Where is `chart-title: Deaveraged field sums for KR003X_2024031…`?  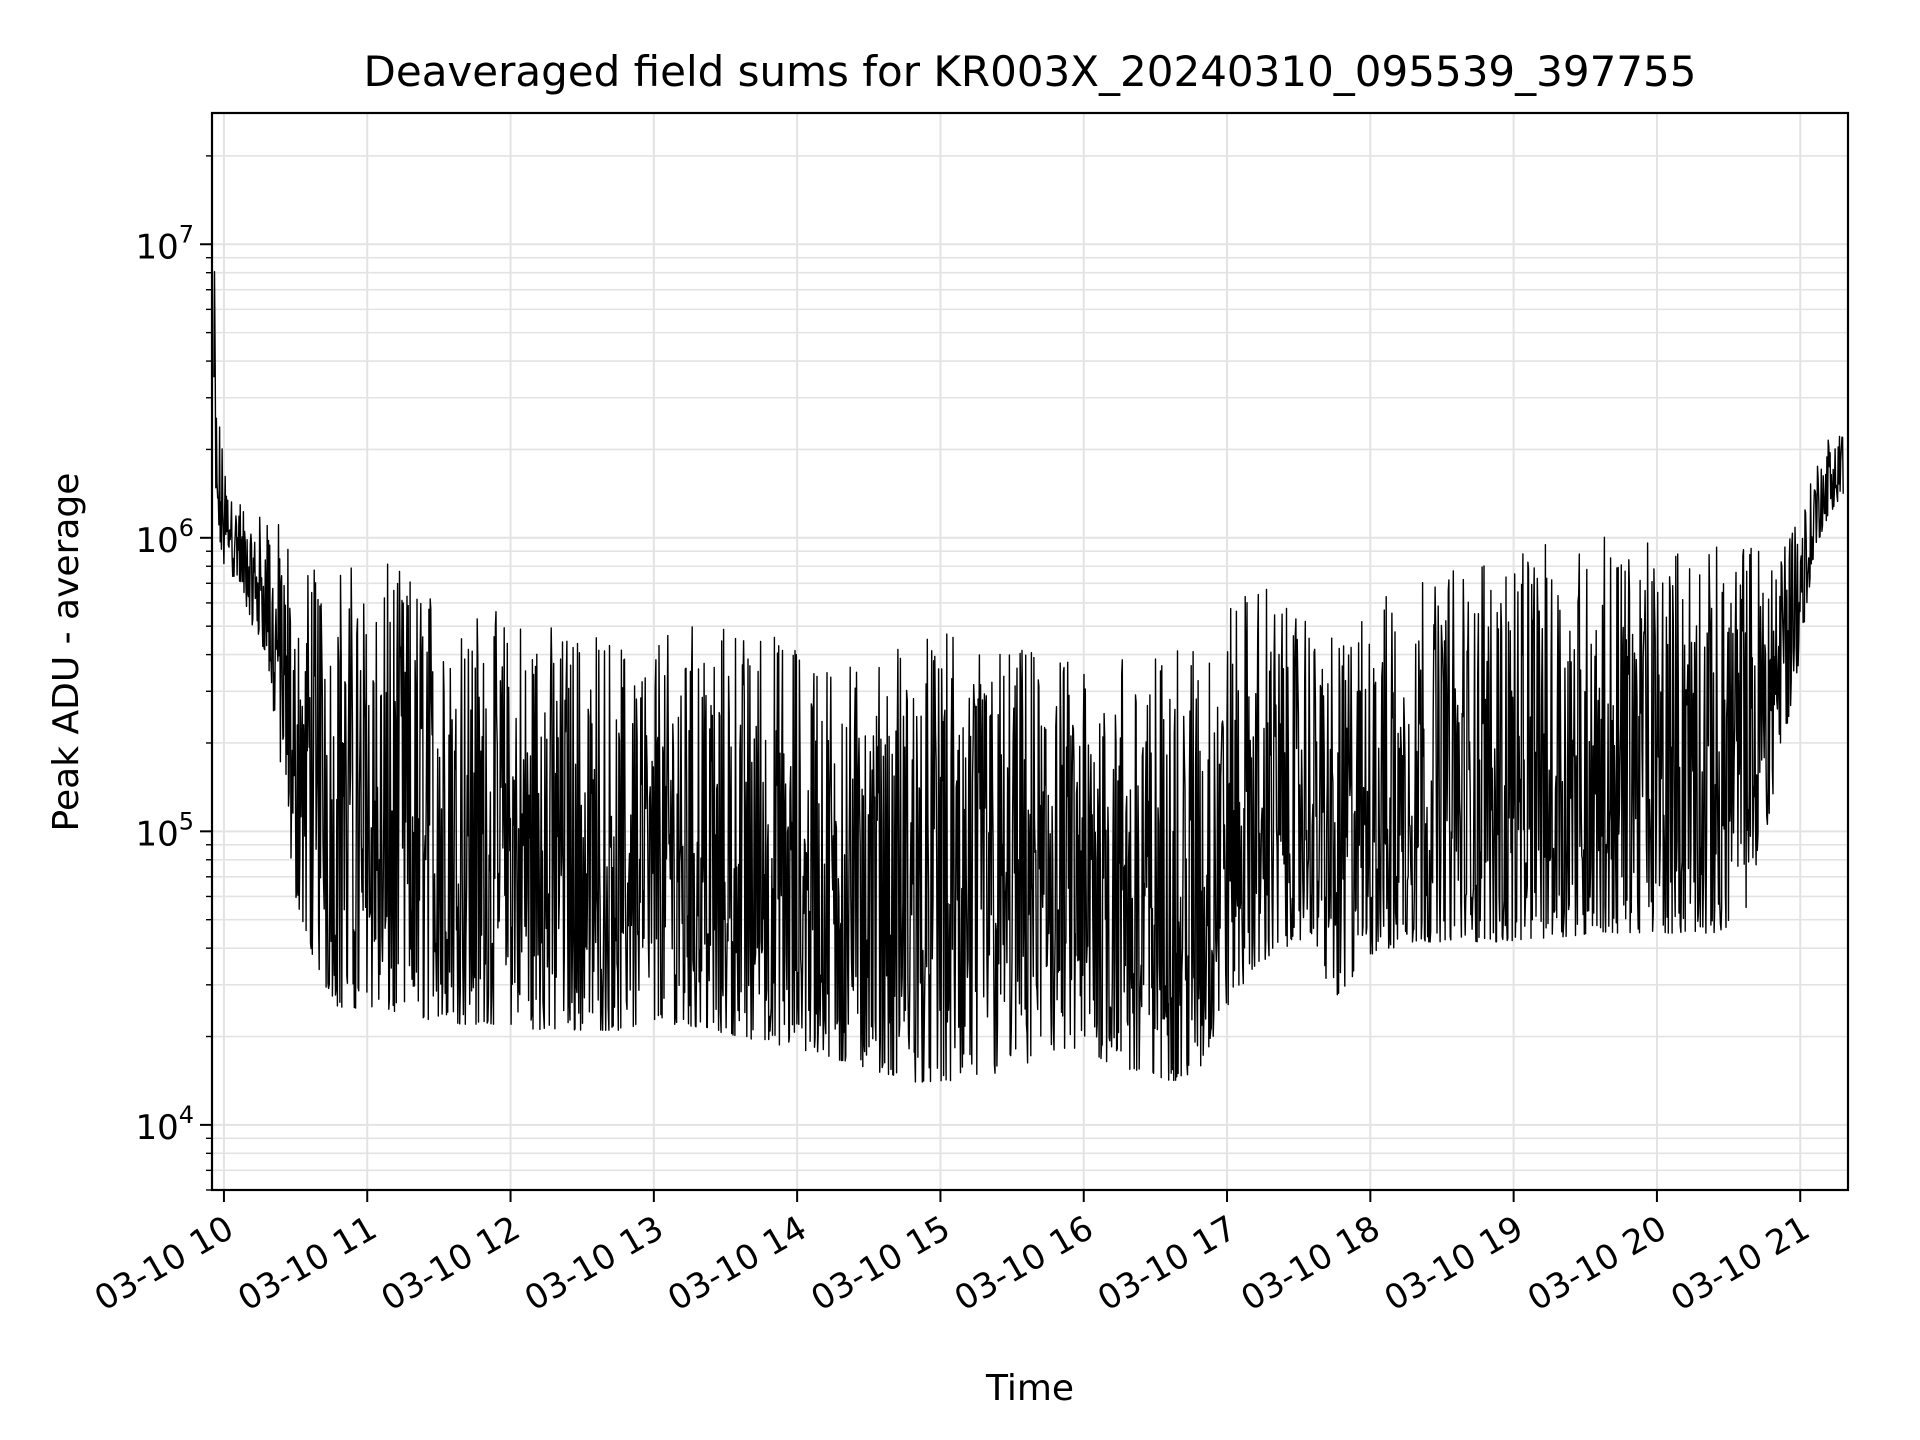
chart-title: Deaveraged field sums for KR003X_2024031… is located at coordinates (1030, 71).